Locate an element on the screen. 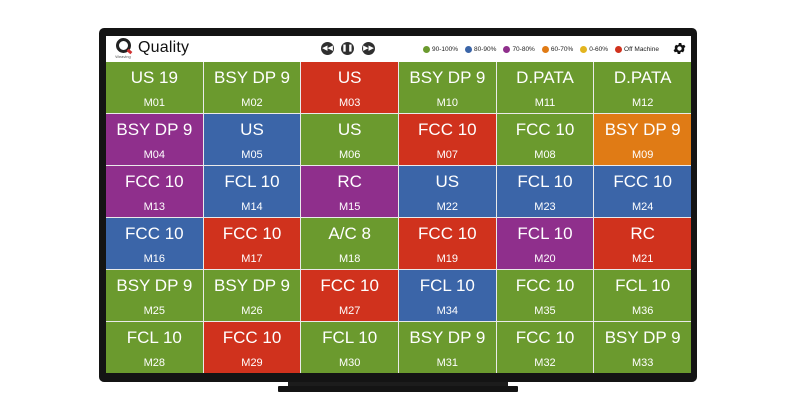 This screenshot has width=796, height=417. machine-tile: FCL 10 M14 is located at coordinates (252, 191).